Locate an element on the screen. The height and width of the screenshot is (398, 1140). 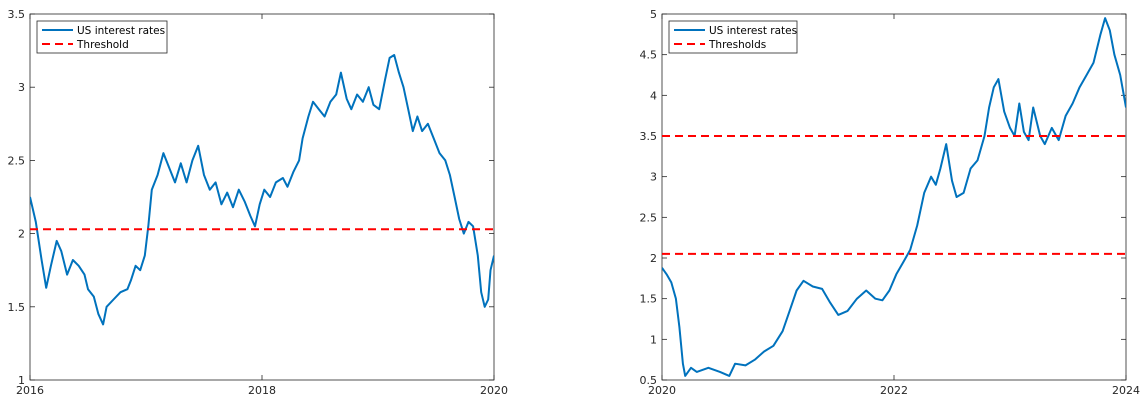
y-tick-label: 4 is located at coordinates (653, 95).